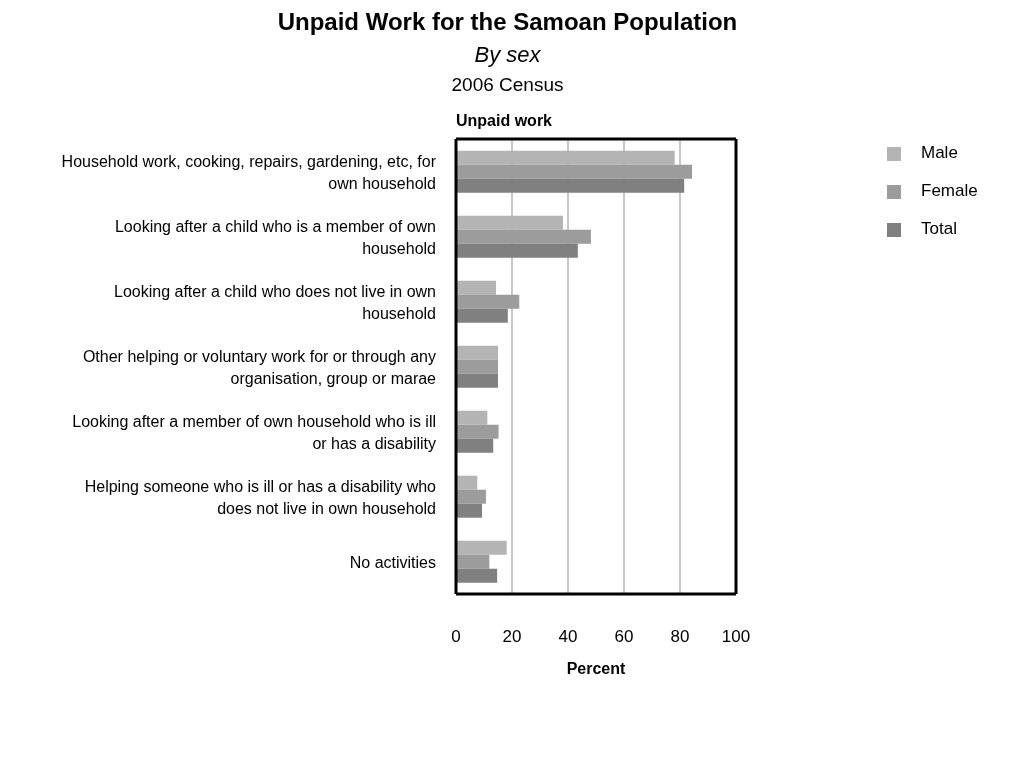 This screenshot has height=765, width=1015. What do you see at coordinates (275, 236) in the screenshot?
I see `y-tick-label: Looking after a child who is a member of own household` at bounding box center [275, 236].